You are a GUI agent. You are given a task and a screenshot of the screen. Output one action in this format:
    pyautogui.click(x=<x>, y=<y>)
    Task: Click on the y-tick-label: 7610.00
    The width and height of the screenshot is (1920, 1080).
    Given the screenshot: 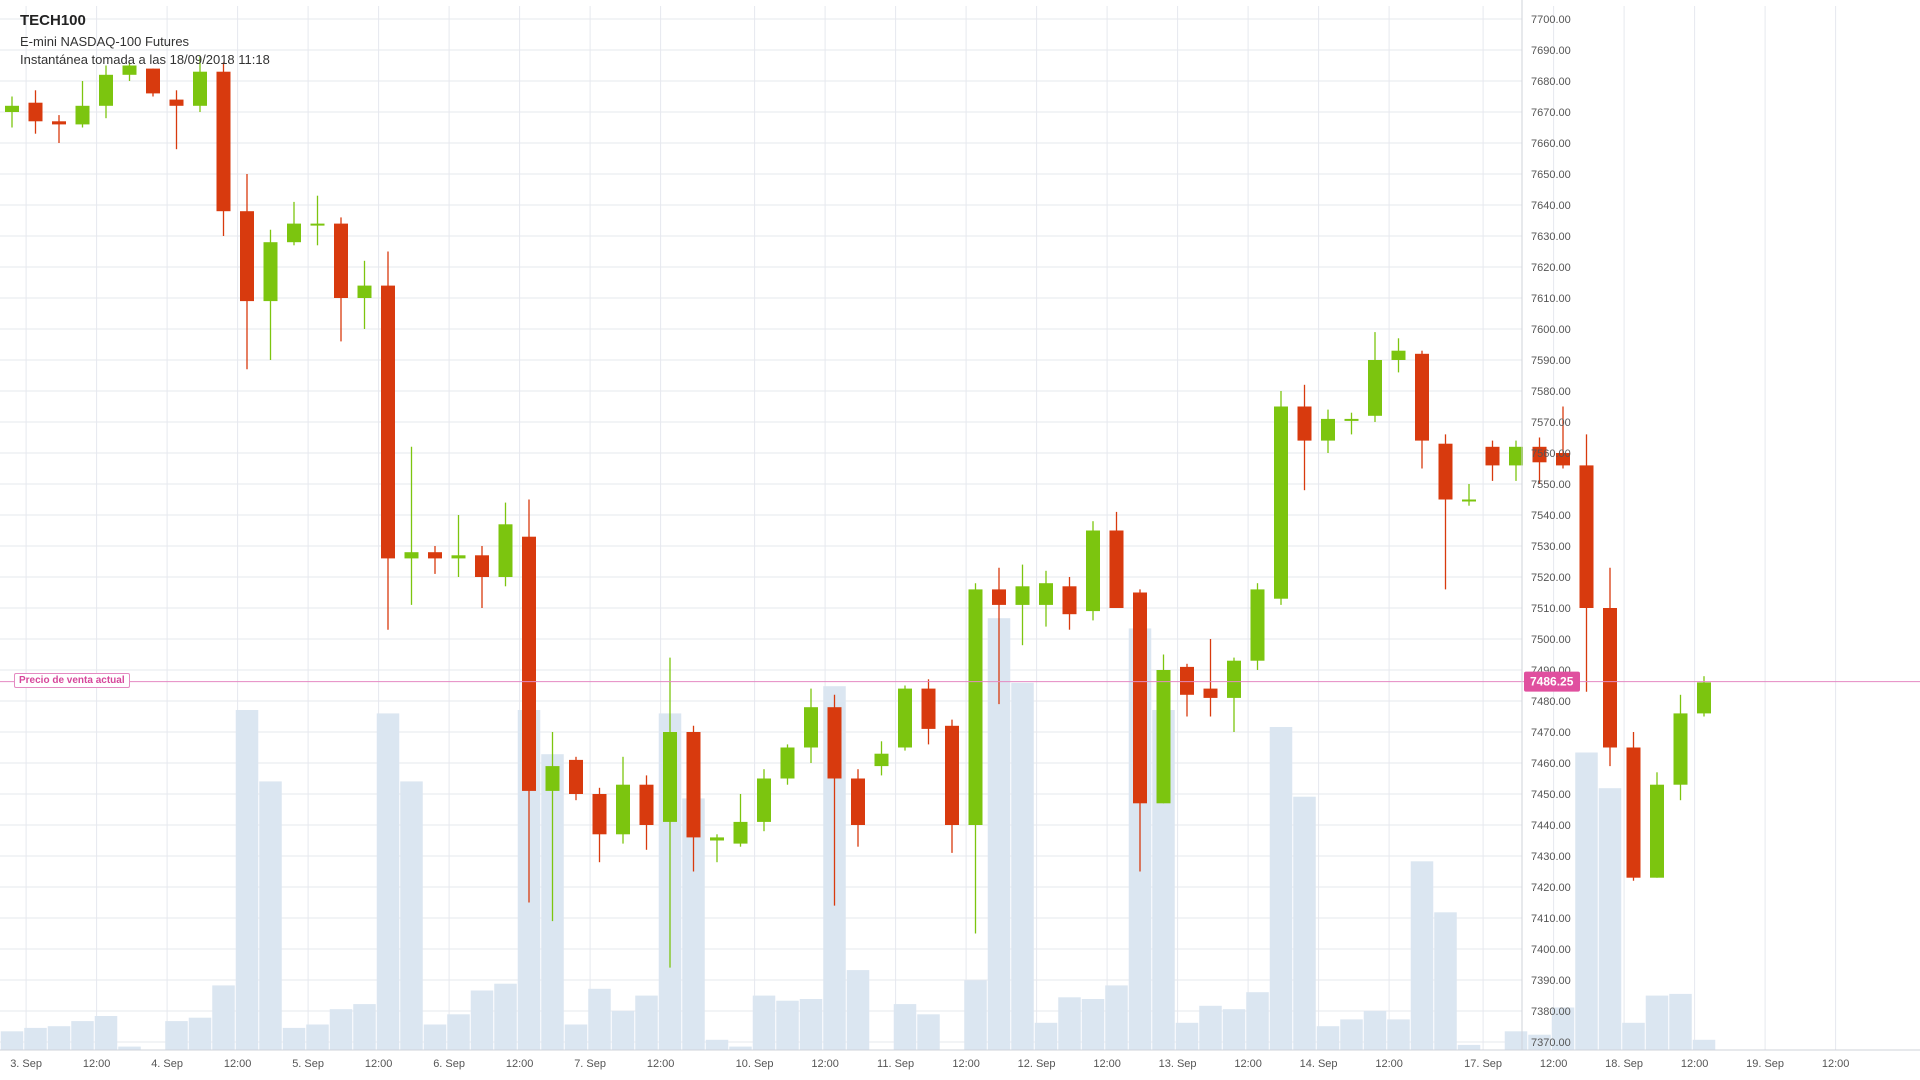 What is the action you would take?
    pyautogui.click(x=1551, y=299)
    